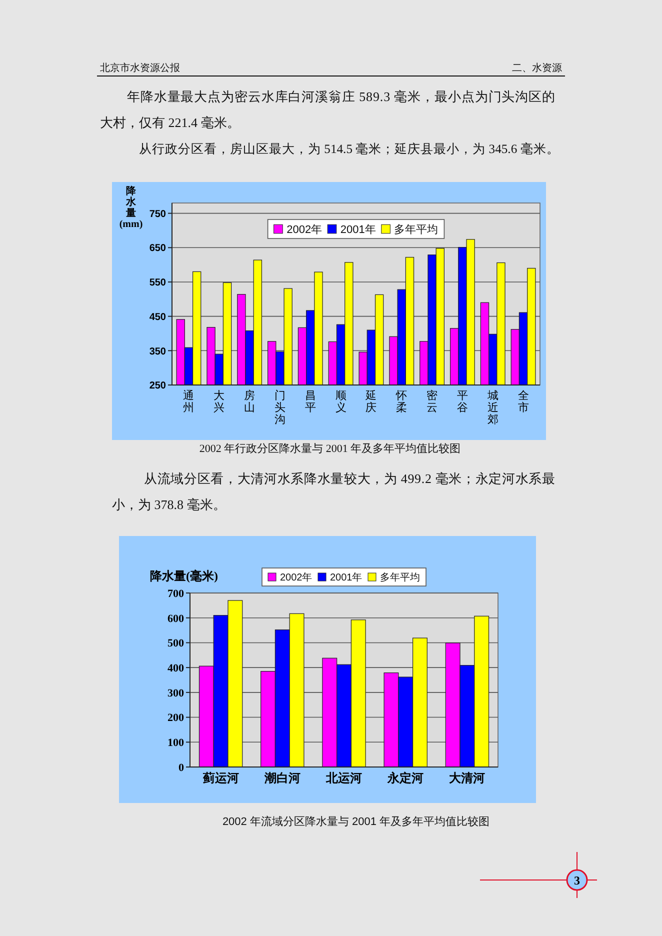 The image size is (662, 936). I want to click on x-tick-label: 北运河, so click(343, 778).